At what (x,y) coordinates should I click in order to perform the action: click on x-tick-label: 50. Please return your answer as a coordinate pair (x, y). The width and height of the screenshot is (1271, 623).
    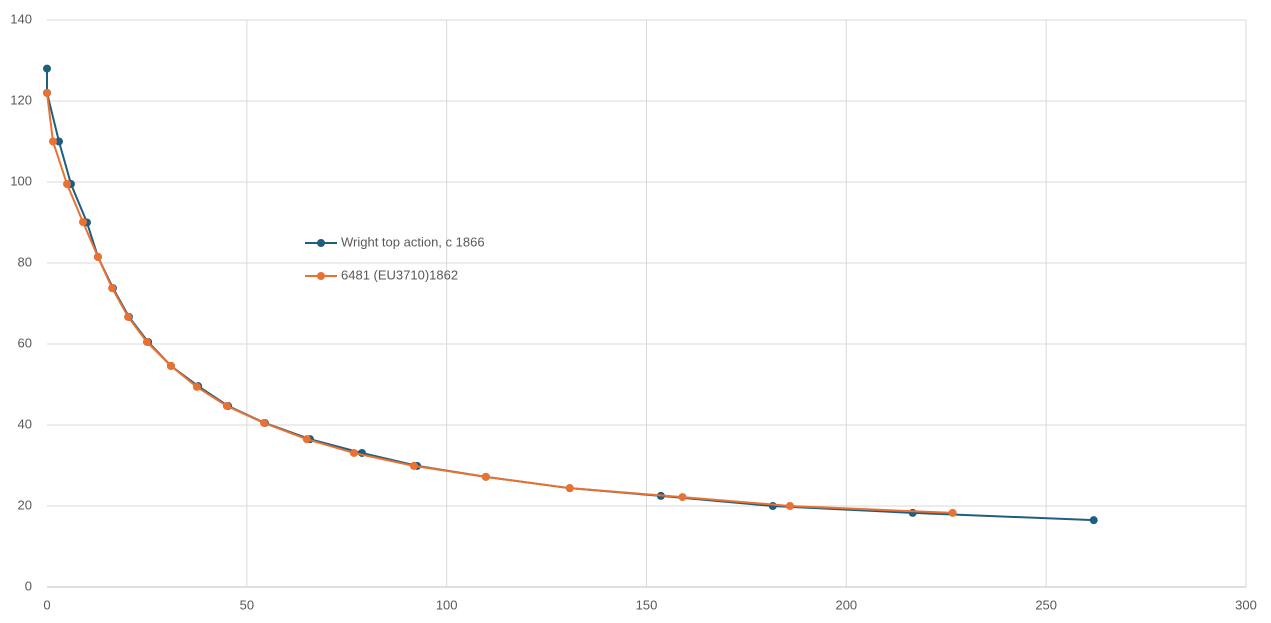
    Looking at the image, I should click on (247, 604).